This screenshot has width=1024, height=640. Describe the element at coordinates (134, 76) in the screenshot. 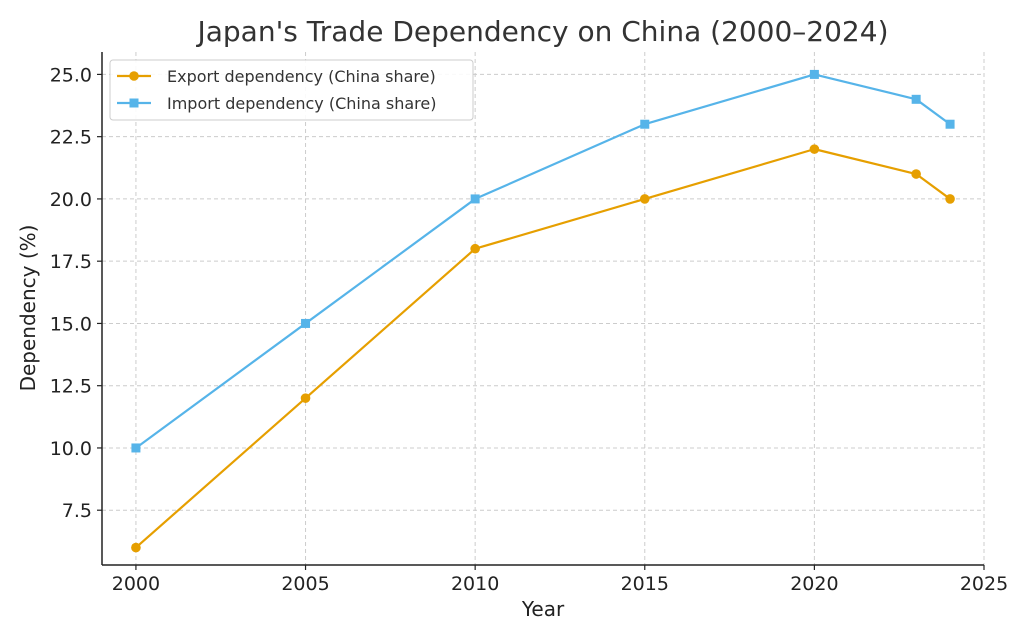

I see `legend-marker-circle` at that location.